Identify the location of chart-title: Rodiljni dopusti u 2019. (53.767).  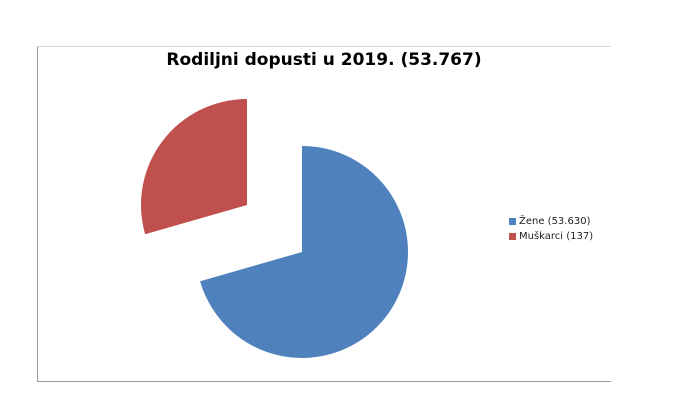
(324, 60).